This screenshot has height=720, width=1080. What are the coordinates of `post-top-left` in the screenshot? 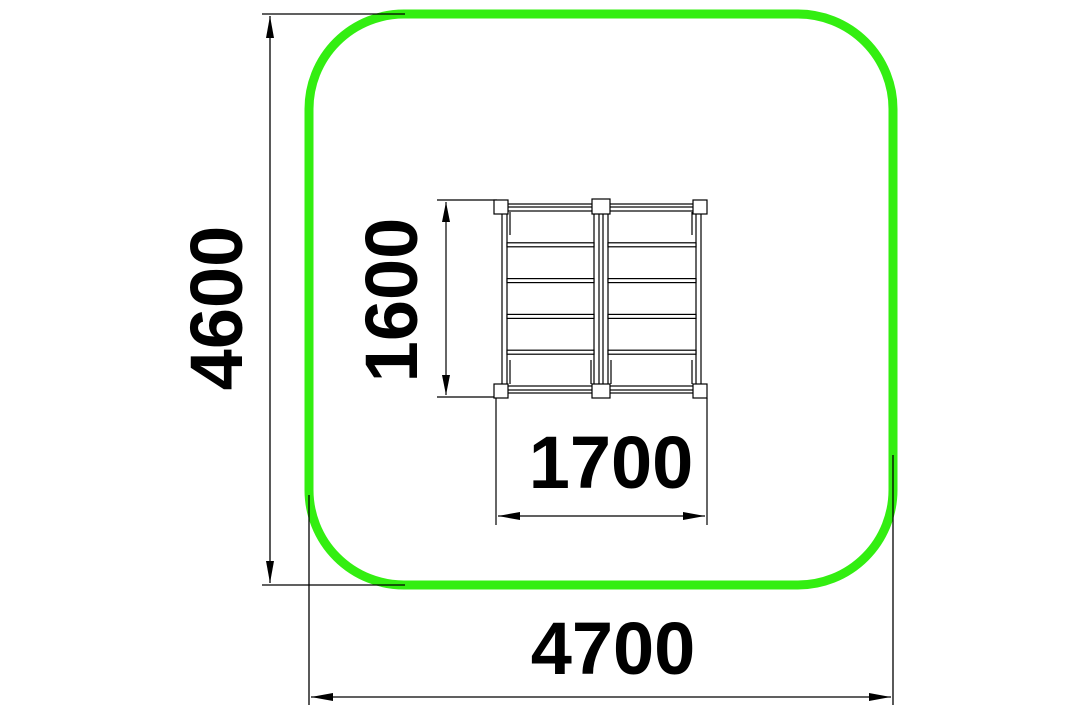 It's located at (501, 207).